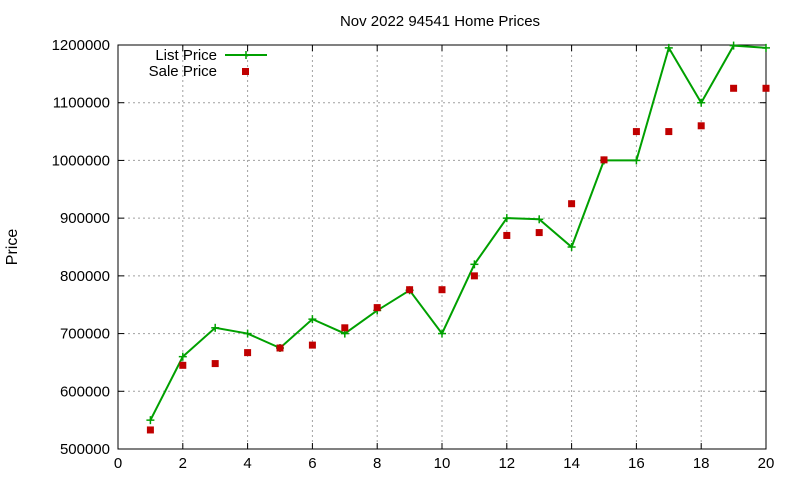  Describe the element at coordinates (81, 160) in the screenshot. I see `y-tick-label: 1000000` at that location.